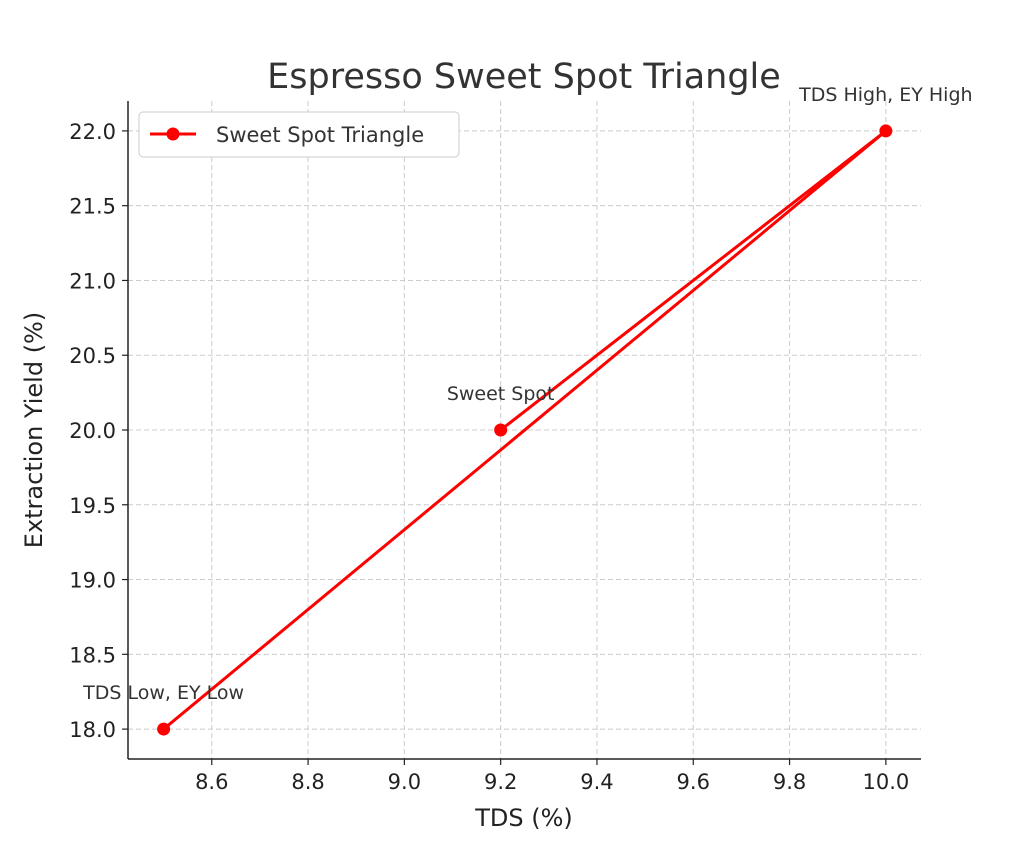 The height and width of the screenshot is (853, 1024). What do you see at coordinates (92, 431) in the screenshot?
I see `y-tick-label: 20.0` at bounding box center [92, 431].